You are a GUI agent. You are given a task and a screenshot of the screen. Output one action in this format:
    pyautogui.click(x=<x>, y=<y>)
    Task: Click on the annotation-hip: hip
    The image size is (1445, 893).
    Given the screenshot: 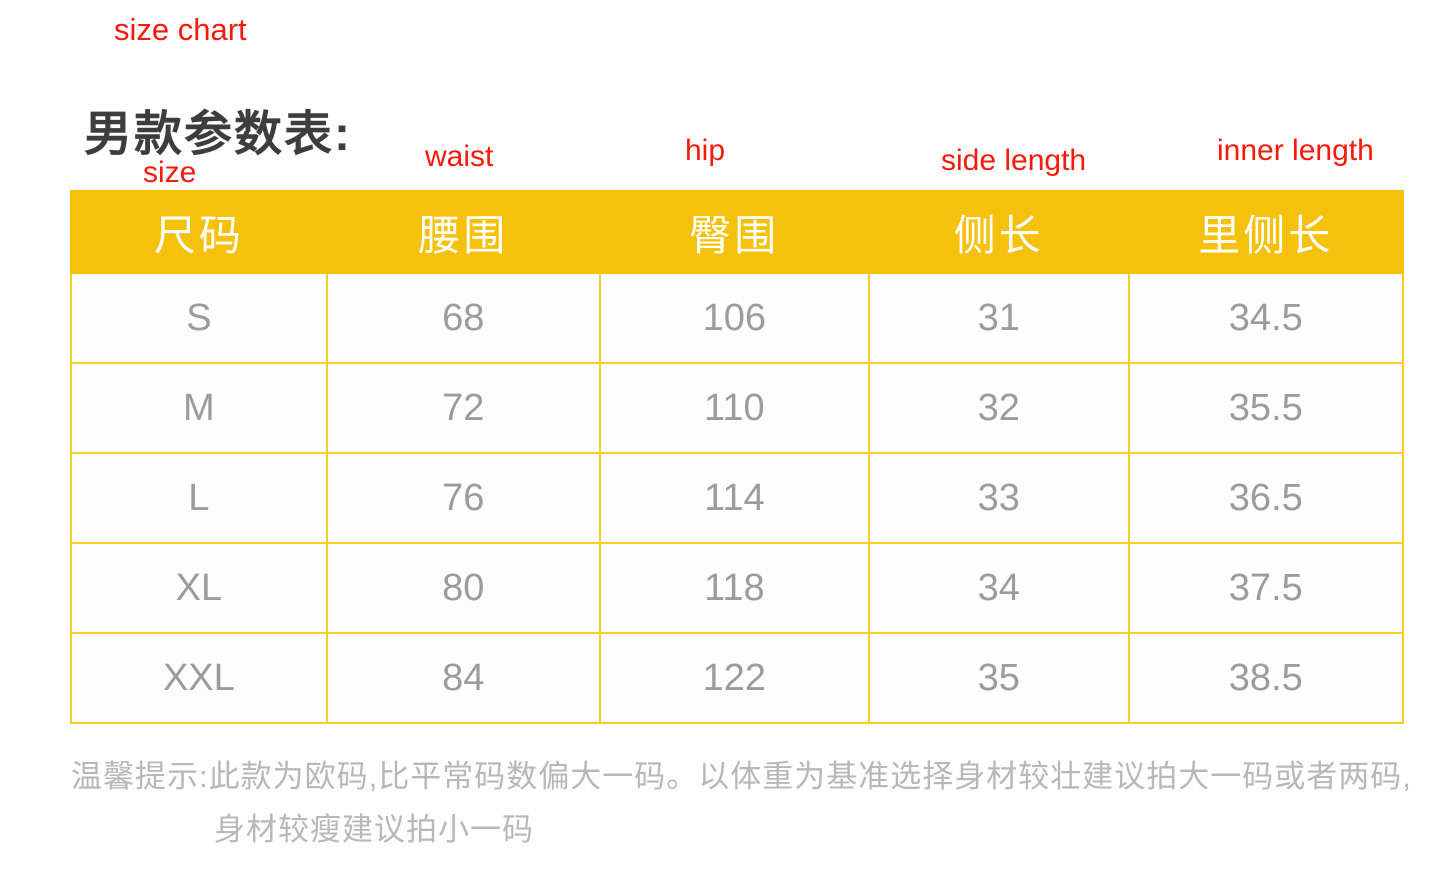 What is the action you would take?
    pyautogui.click(x=705, y=150)
    